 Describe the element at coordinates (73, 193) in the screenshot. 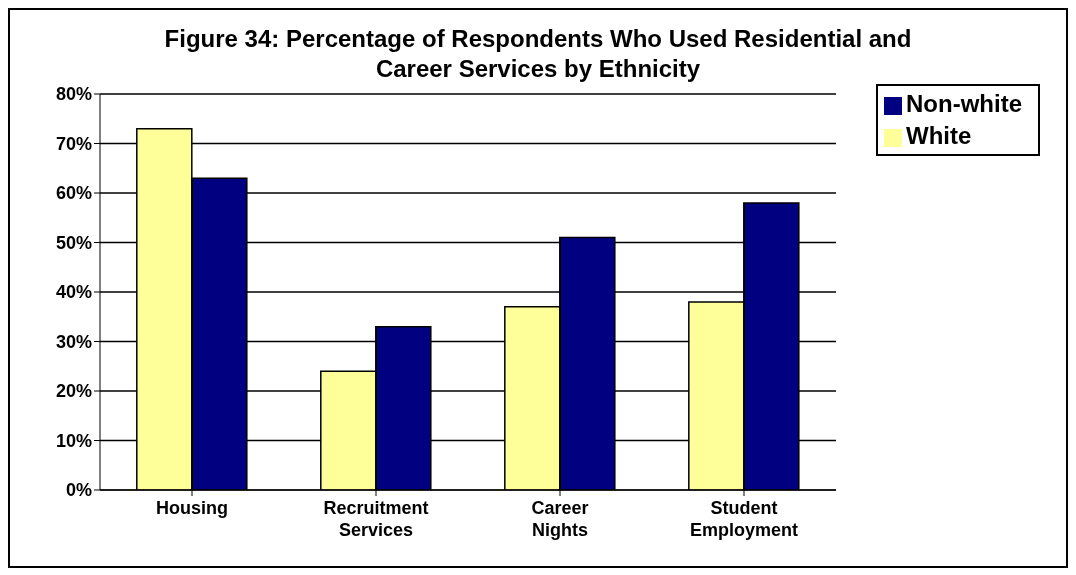

I see `y-tick-label: 60%` at that location.